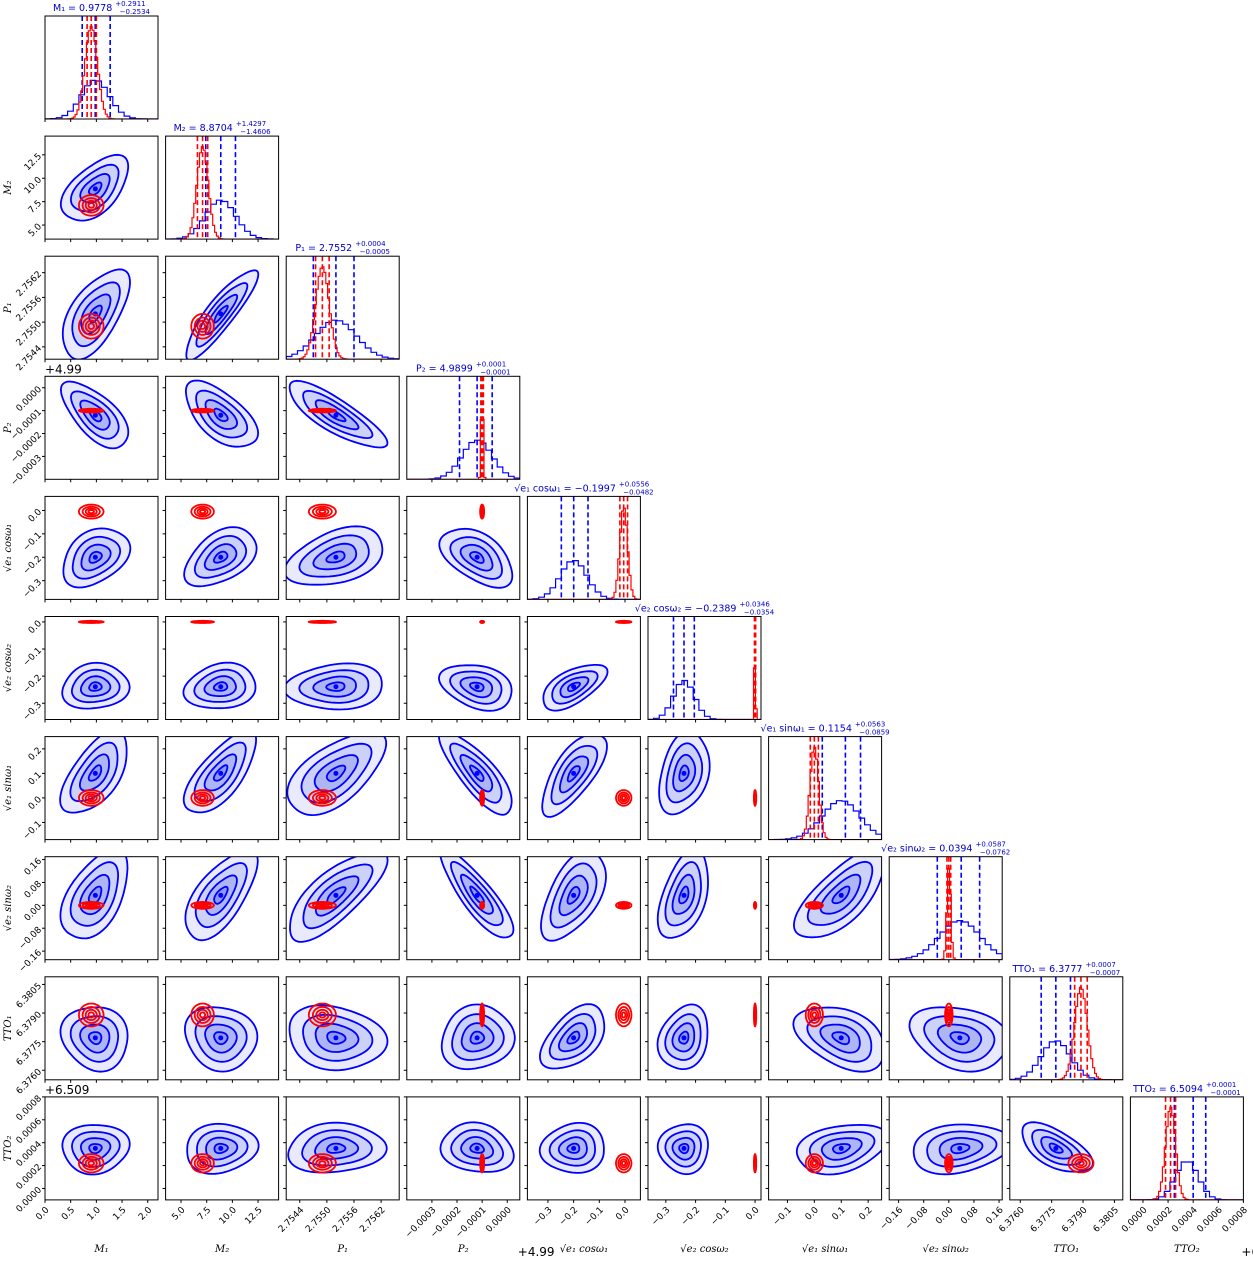 This screenshot has height=1262, width=1253. Describe the element at coordinates (584, 1249) in the screenshot. I see `xlabel-e1cos: √e₁ cosω₁` at that location.